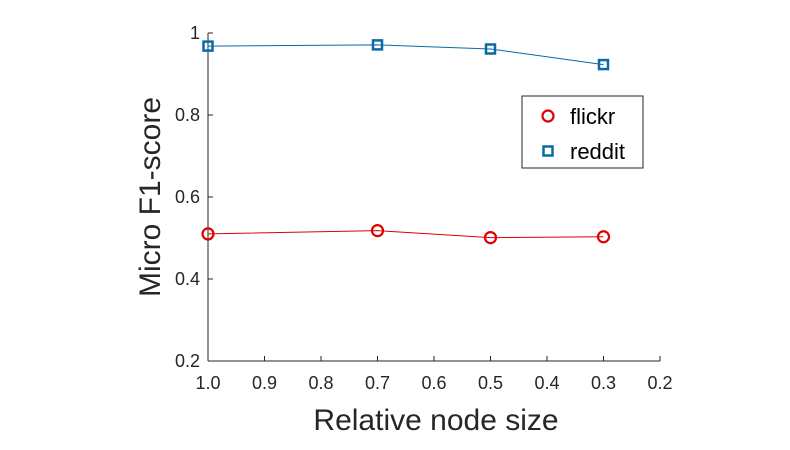  What do you see at coordinates (548, 116) in the screenshot?
I see `legend-marker-flickr` at bounding box center [548, 116].